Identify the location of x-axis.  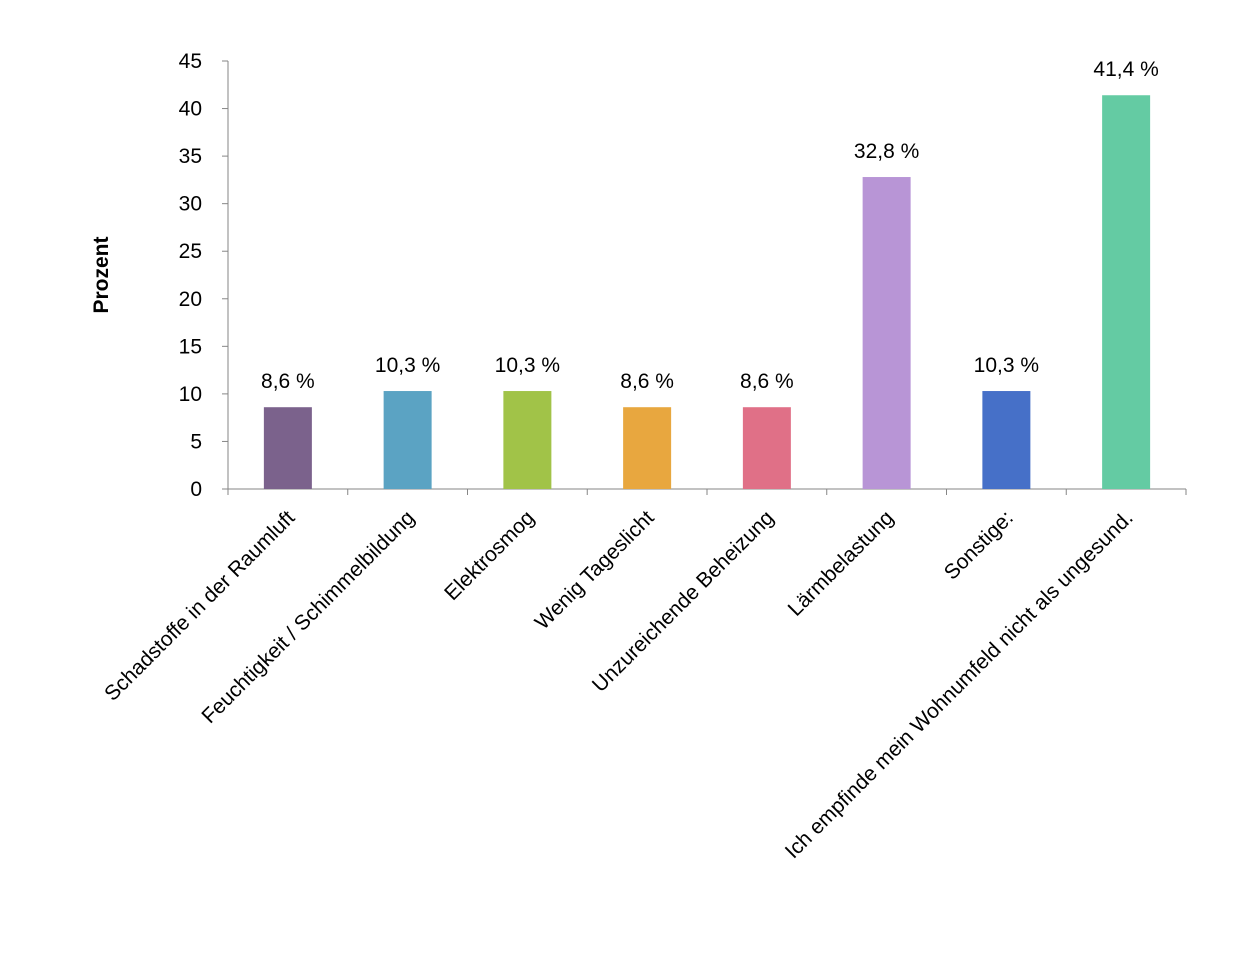
(707, 491).